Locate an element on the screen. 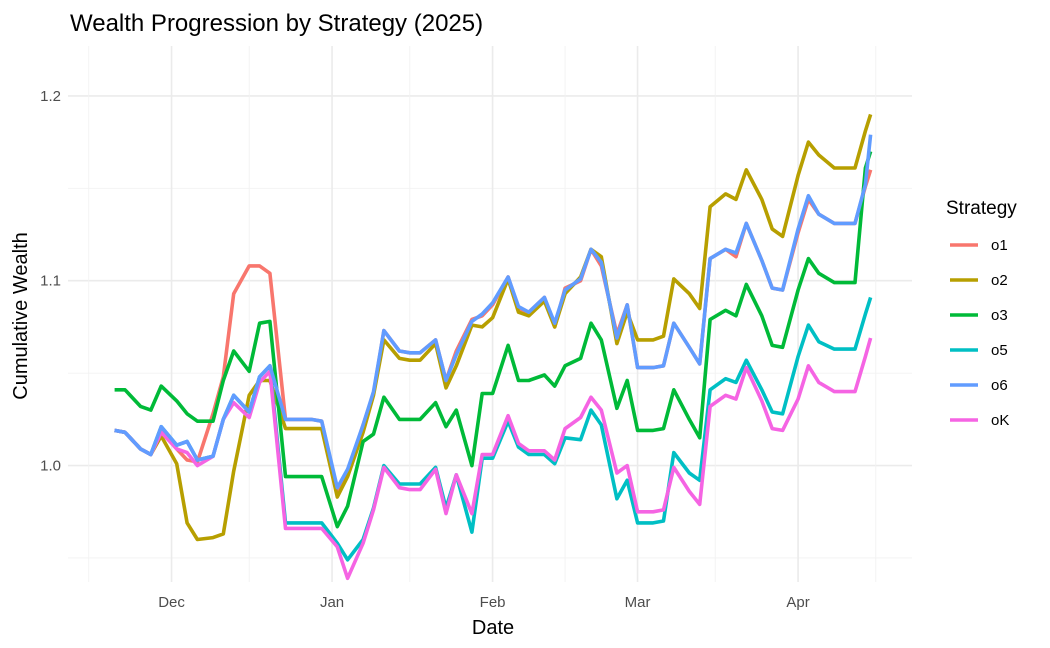 The height and width of the screenshot is (648, 1050). legend-label-oK: oK is located at coordinates (1000, 420).